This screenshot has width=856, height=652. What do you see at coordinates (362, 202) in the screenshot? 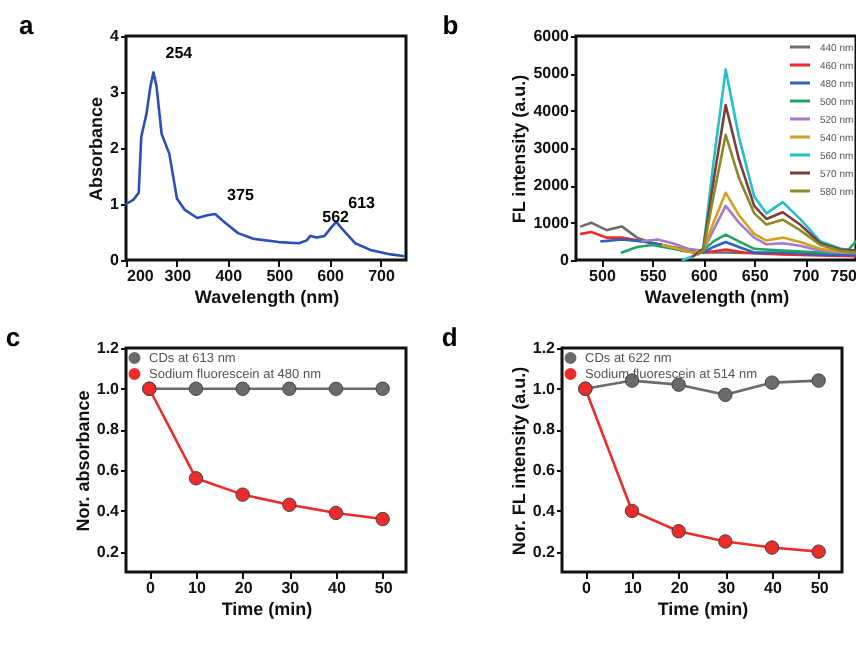
I see `annotation: 613` at bounding box center [362, 202].